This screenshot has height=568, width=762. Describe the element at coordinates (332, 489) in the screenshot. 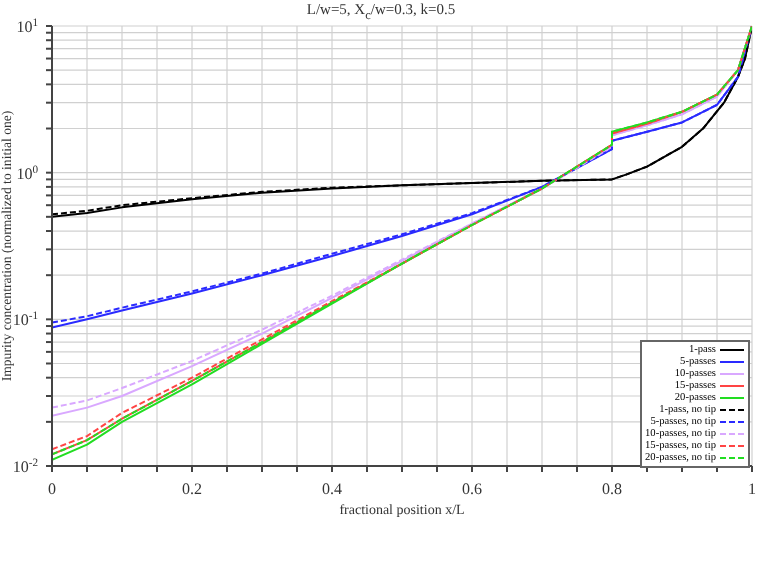

I see `x-tick-label: 0.4` at that location.